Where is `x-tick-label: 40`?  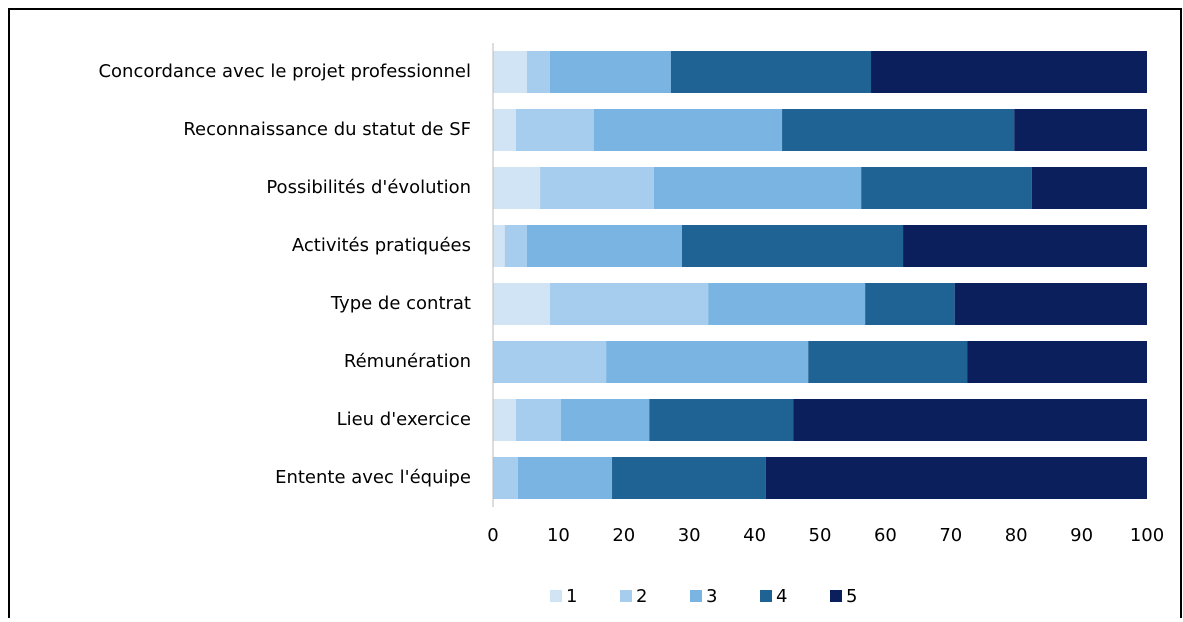 x-tick-label: 40 is located at coordinates (754, 535).